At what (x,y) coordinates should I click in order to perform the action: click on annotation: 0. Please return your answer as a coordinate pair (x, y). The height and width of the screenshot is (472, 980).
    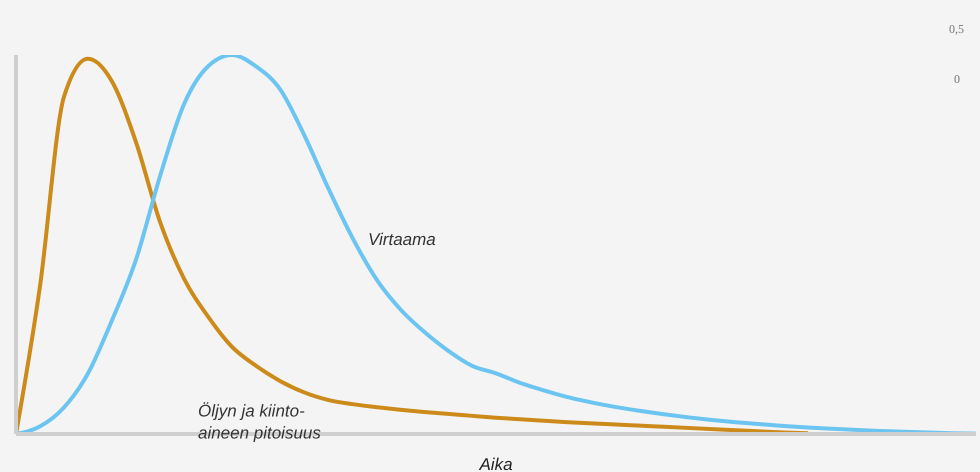
    Looking at the image, I should click on (957, 79).